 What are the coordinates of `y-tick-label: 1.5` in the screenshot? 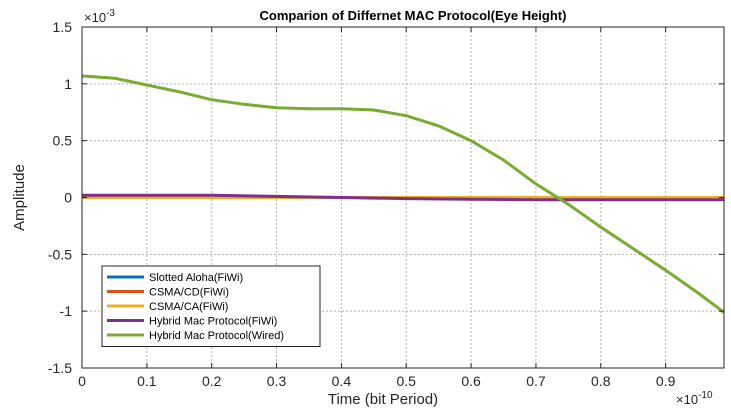 It's located at (63, 27).